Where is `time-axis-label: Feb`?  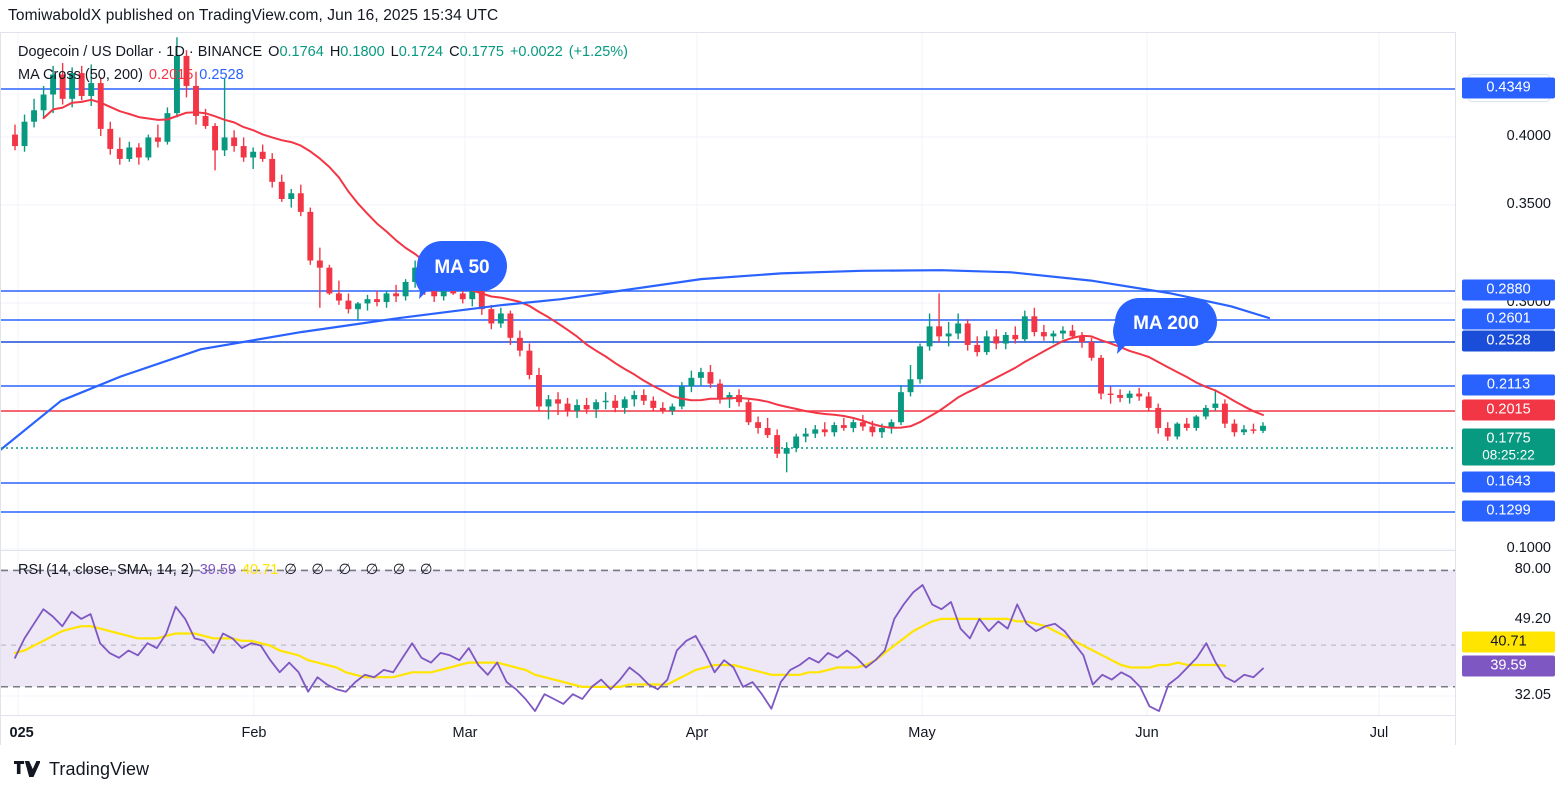 time-axis-label: Feb is located at coordinates (254, 733).